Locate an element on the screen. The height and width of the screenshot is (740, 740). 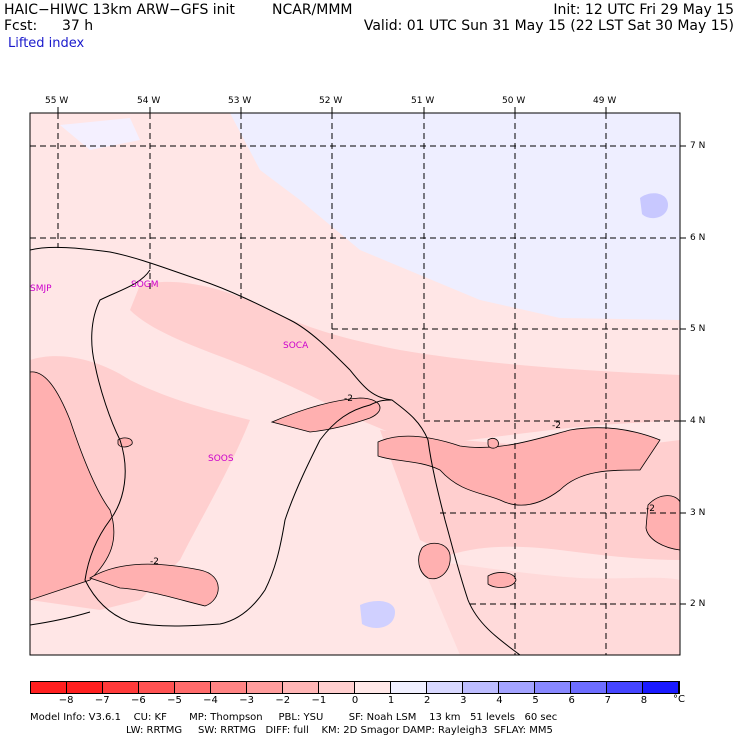
lat-label: 5 N is located at coordinates (698, 329).